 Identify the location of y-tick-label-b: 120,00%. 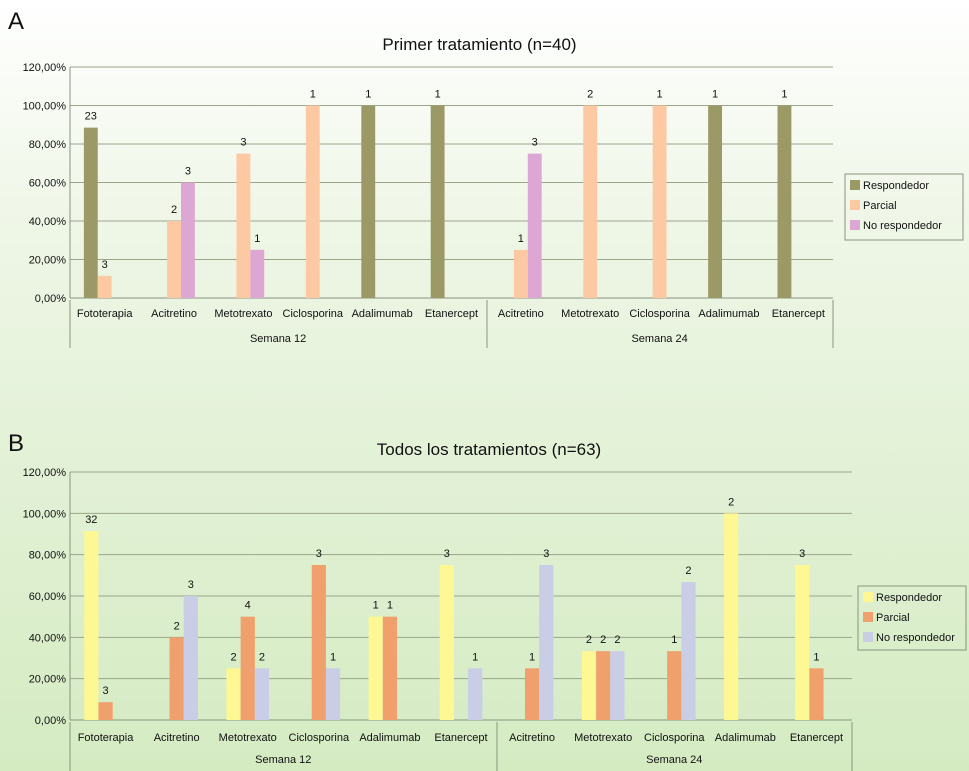
(45, 473).